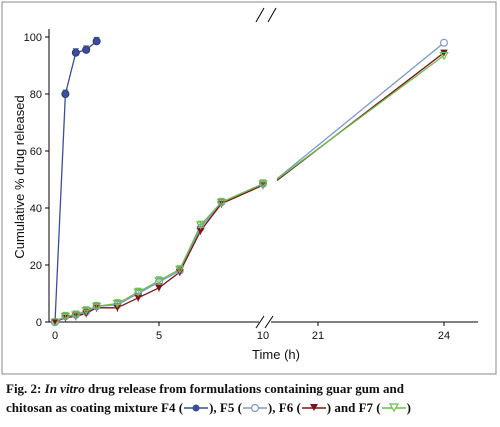 This screenshot has width=500, height=427. I want to click on caption-end: ), so click(408, 407).